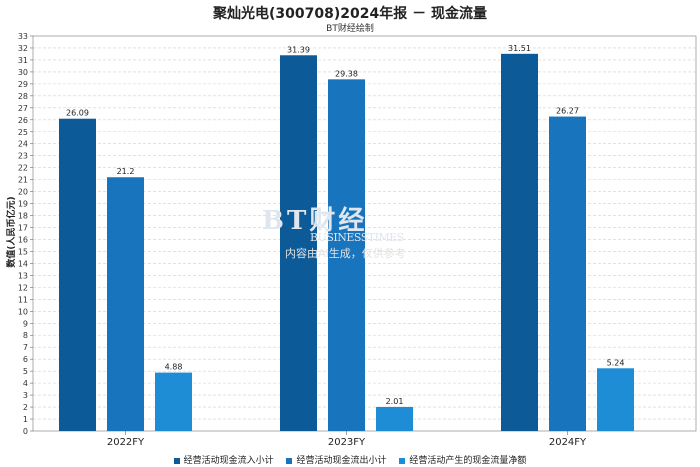 The width and height of the screenshot is (700, 467). Describe the element at coordinates (25, 419) in the screenshot. I see `y-tick-label: 1` at that location.